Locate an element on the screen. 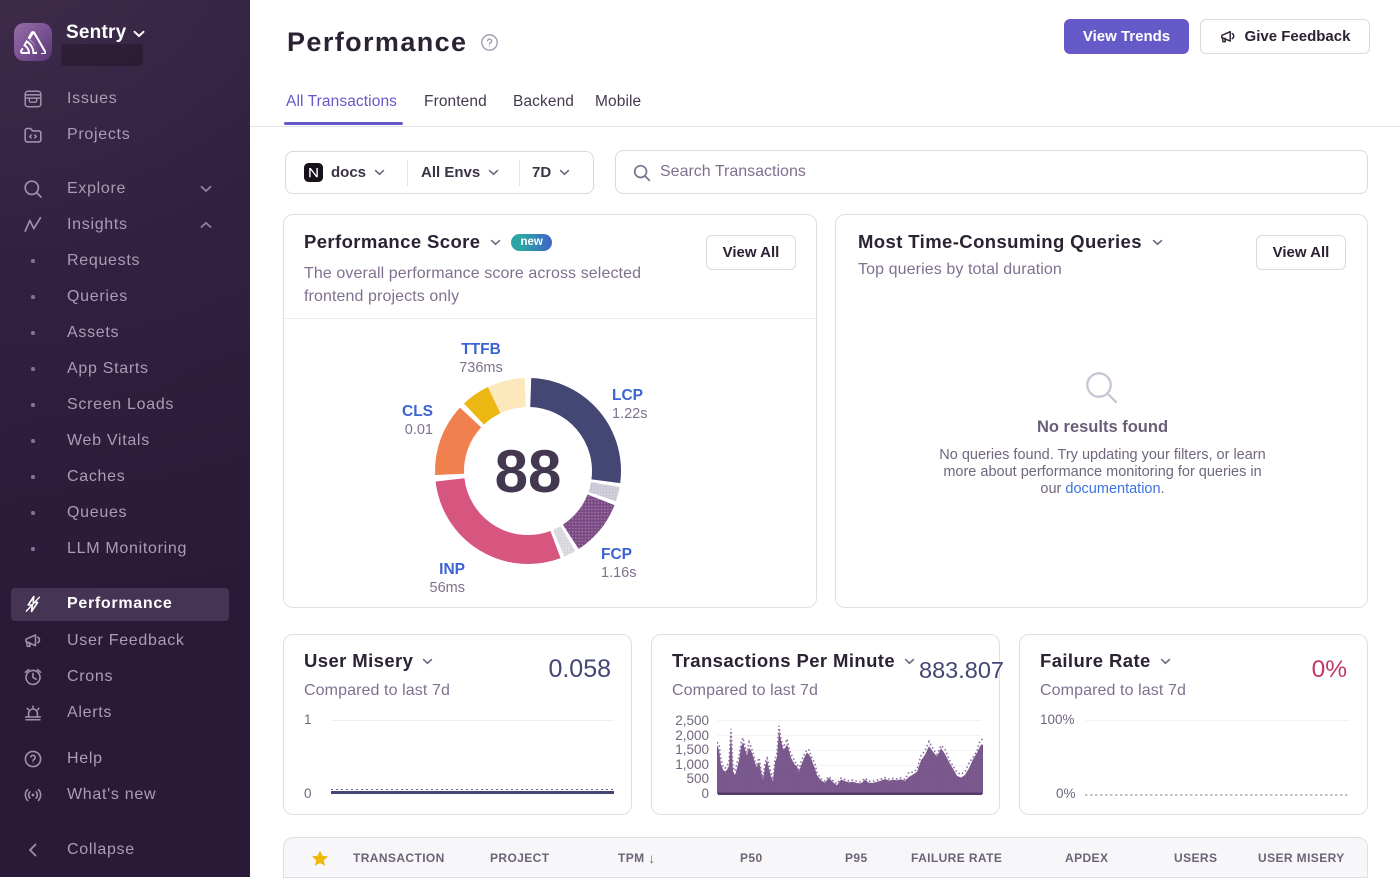 The width and height of the screenshot is (1400, 878). svg-text: 88 is located at coordinates (528, 471).